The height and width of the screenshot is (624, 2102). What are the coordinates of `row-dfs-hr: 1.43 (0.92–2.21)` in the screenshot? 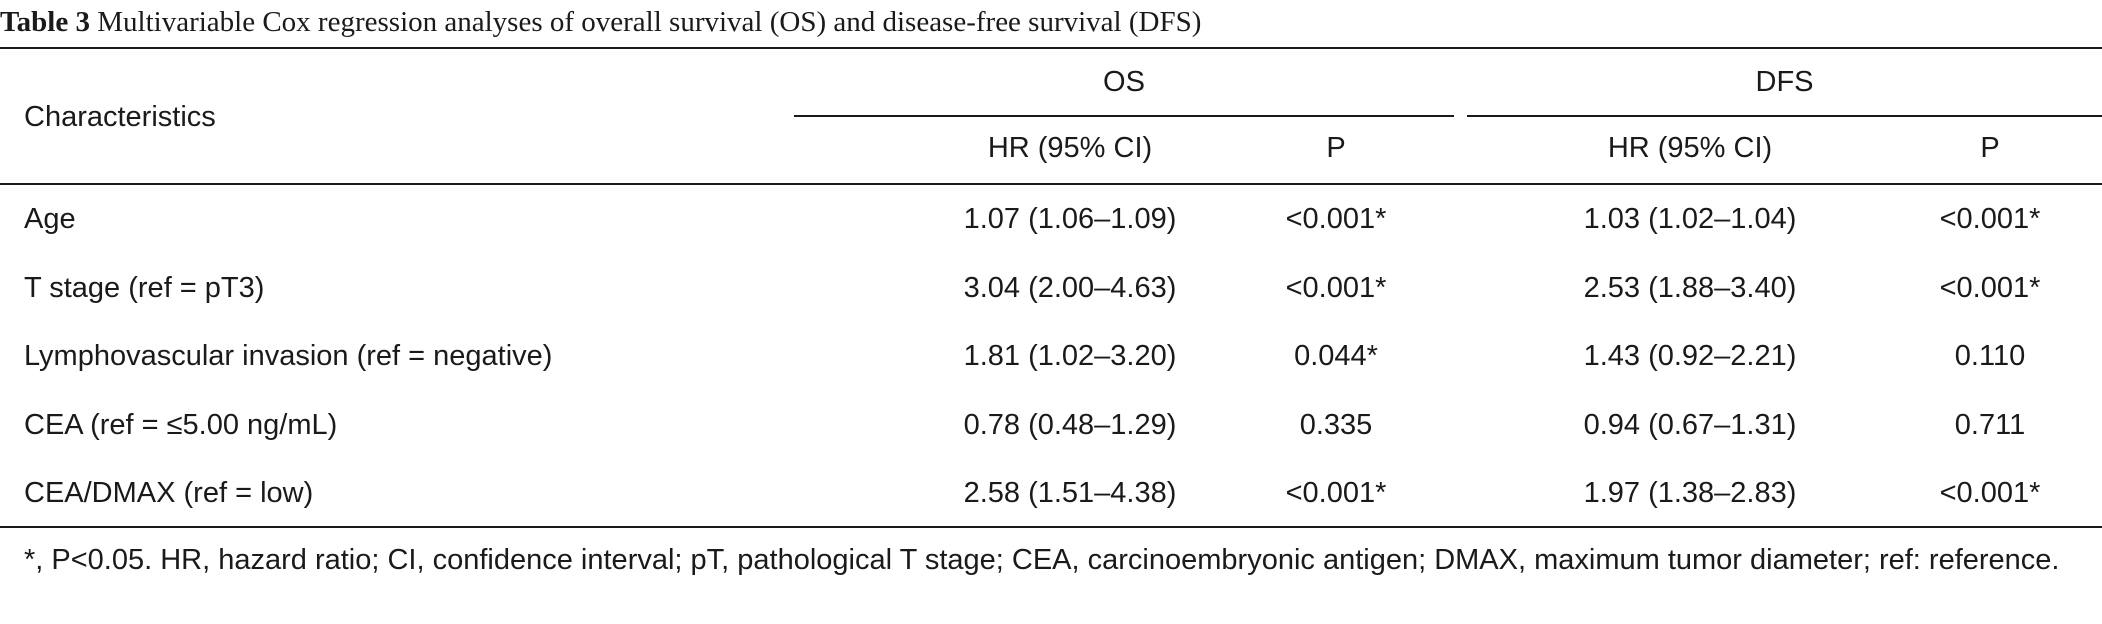 It's located at (1690, 356).